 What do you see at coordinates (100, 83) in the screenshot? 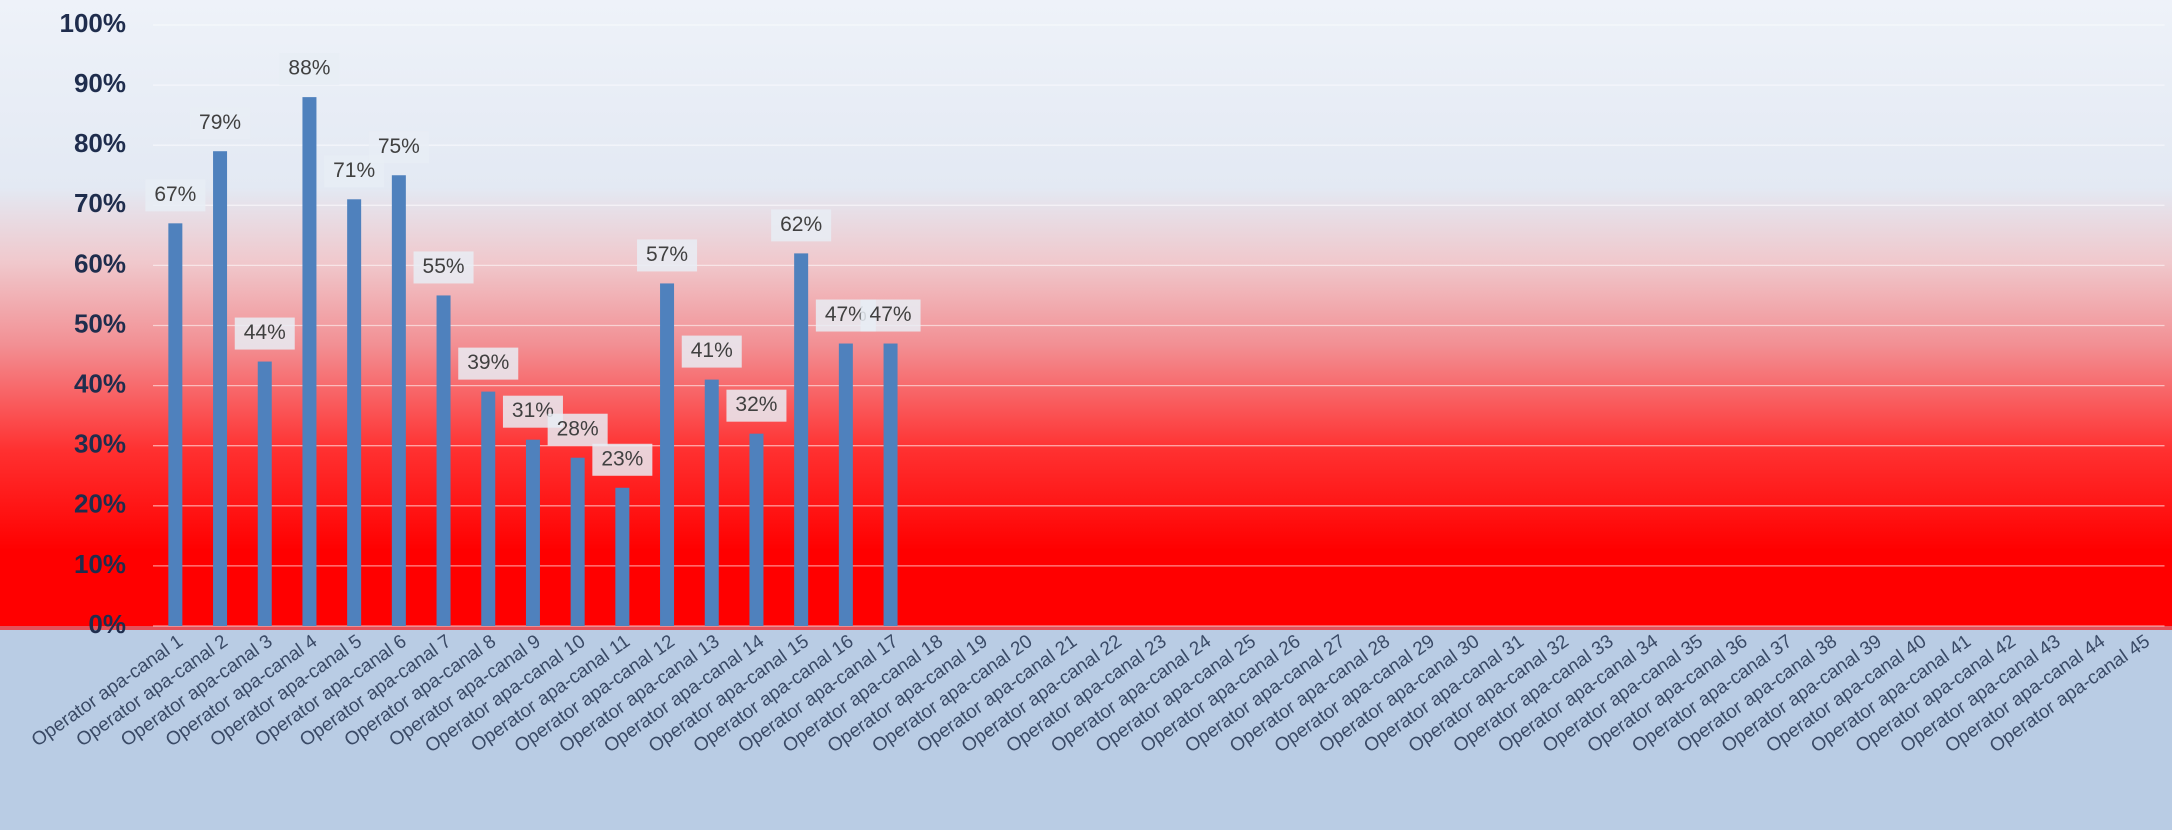
I see `y-tick-label: 90%` at bounding box center [100, 83].